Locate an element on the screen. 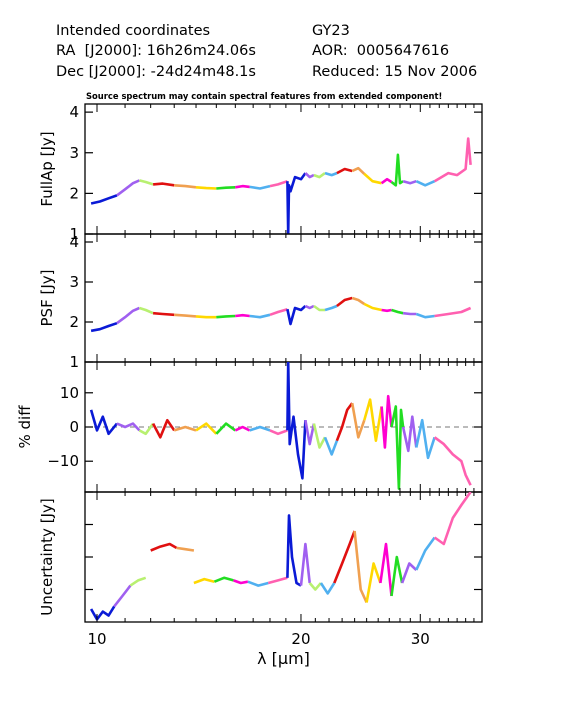 The image size is (566, 708). psf-frame is located at coordinates (283, 298).